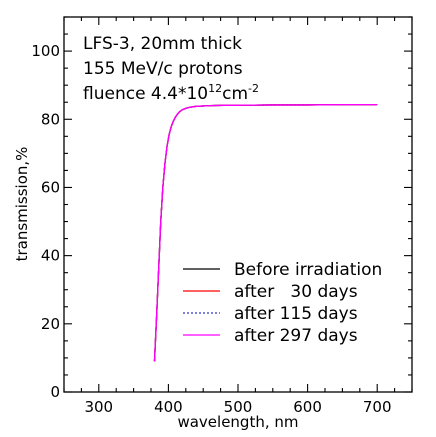  I want to click on legend-label-3: after 115 days, so click(296, 314).